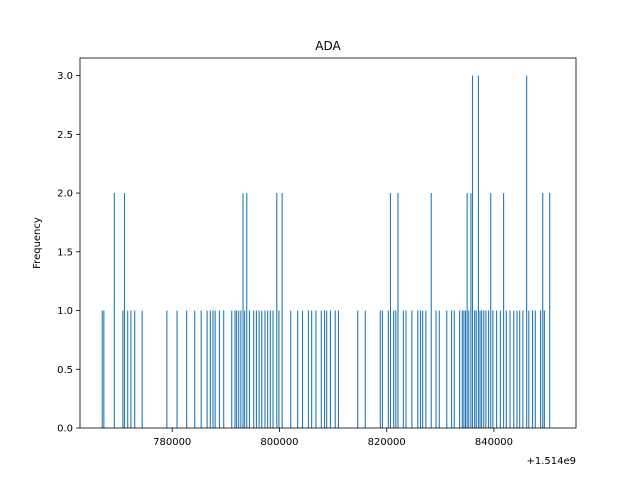 The width and height of the screenshot is (640, 480). What do you see at coordinates (279, 442) in the screenshot?
I see `x-tick-label: 800000` at bounding box center [279, 442].